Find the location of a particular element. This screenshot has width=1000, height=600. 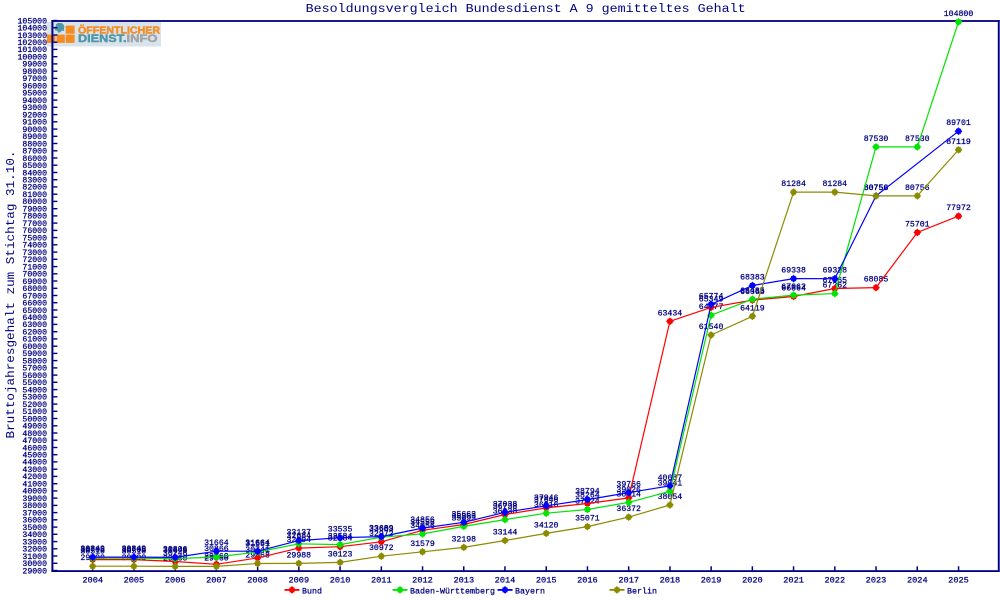

svg-text: 40687 is located at coordinates (670, 478).